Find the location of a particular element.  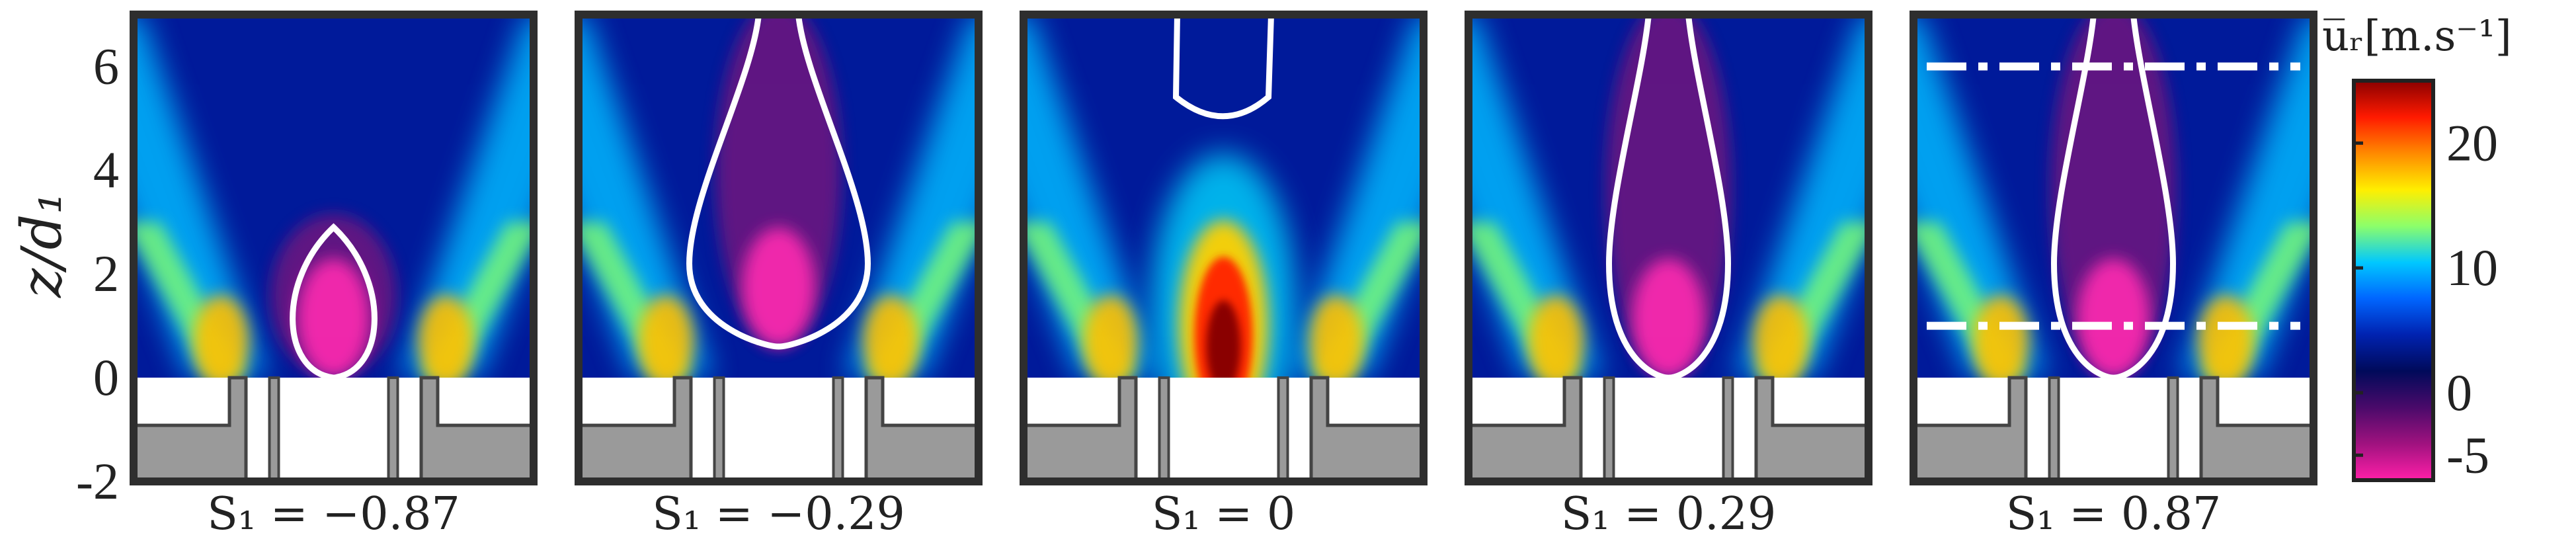

colorbar-tick-labels: 20 10 0-5 is located at coordinates (2426, 298).